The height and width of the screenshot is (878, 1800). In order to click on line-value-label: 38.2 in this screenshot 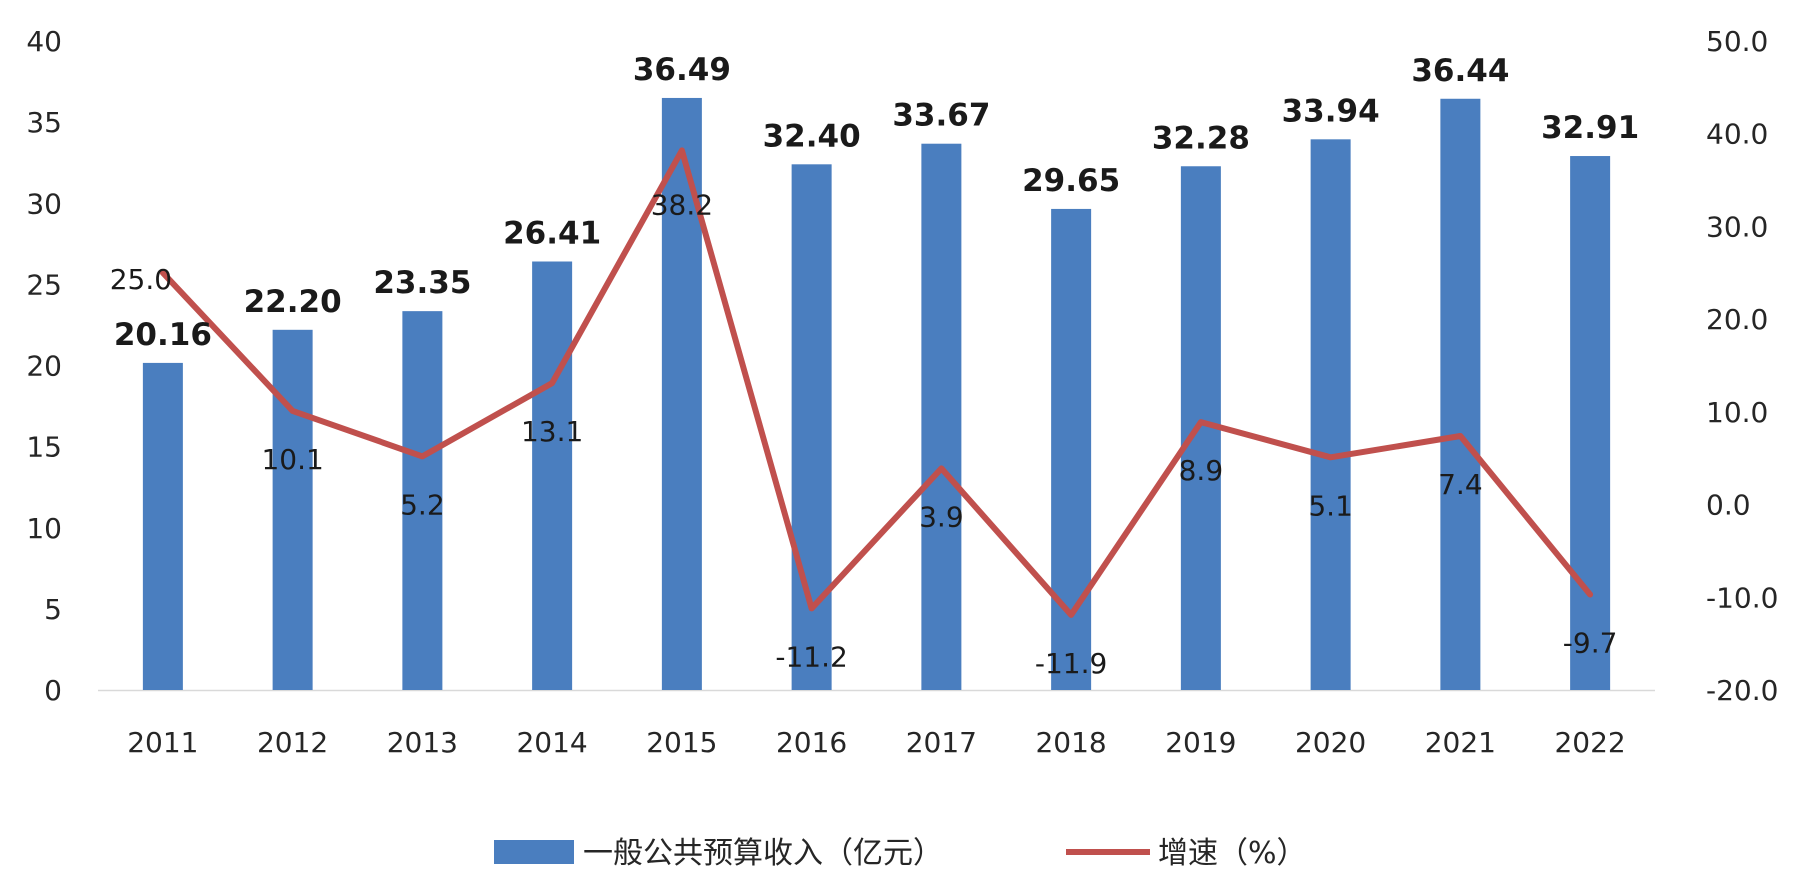, I will do `click(682, 204)`.